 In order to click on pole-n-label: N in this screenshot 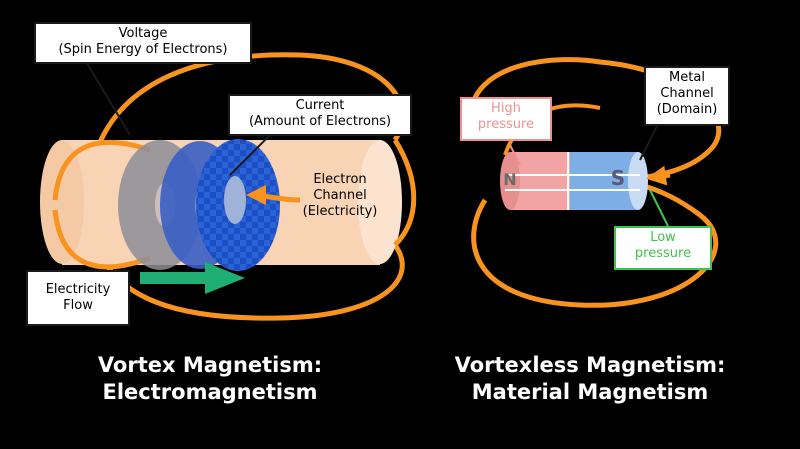, I will do `click(510, 179)`.